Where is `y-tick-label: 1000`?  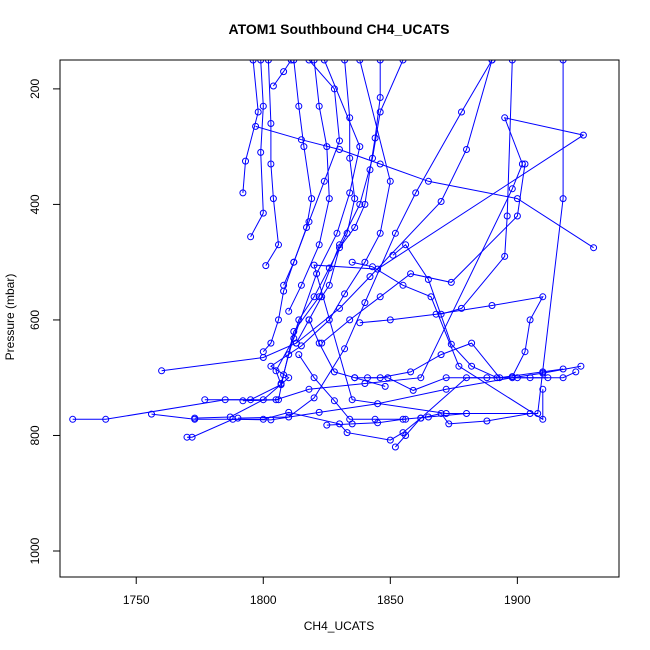
y-tick-label: 1000 is located at coordinates (35, 550).